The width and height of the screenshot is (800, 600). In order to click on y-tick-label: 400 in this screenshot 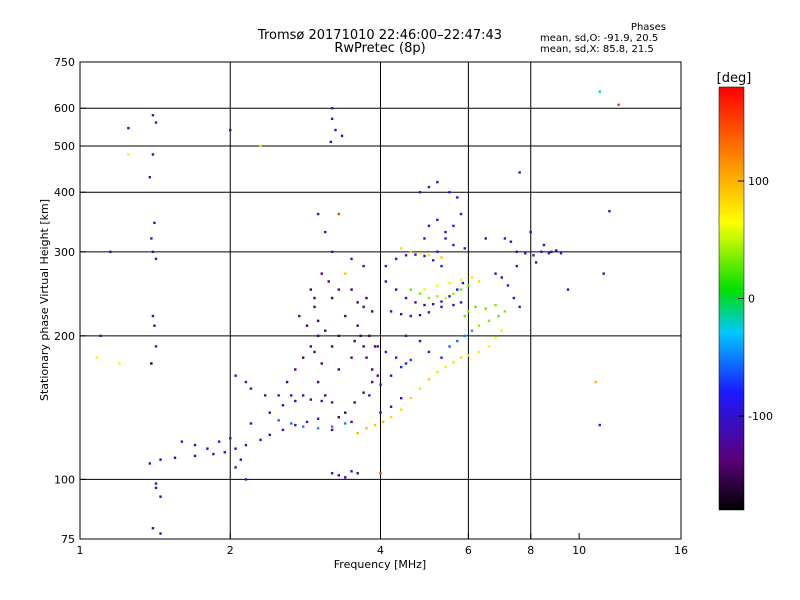, I will do `click(64, 192)`.